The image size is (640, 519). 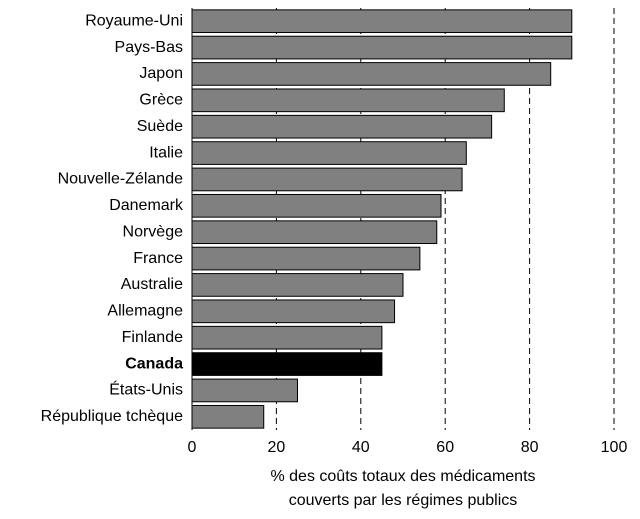 What do you see at coordinates (153, 231) in the screenshot?
I see `y-tick-label: Norvège` at bounding box center [153, 231].